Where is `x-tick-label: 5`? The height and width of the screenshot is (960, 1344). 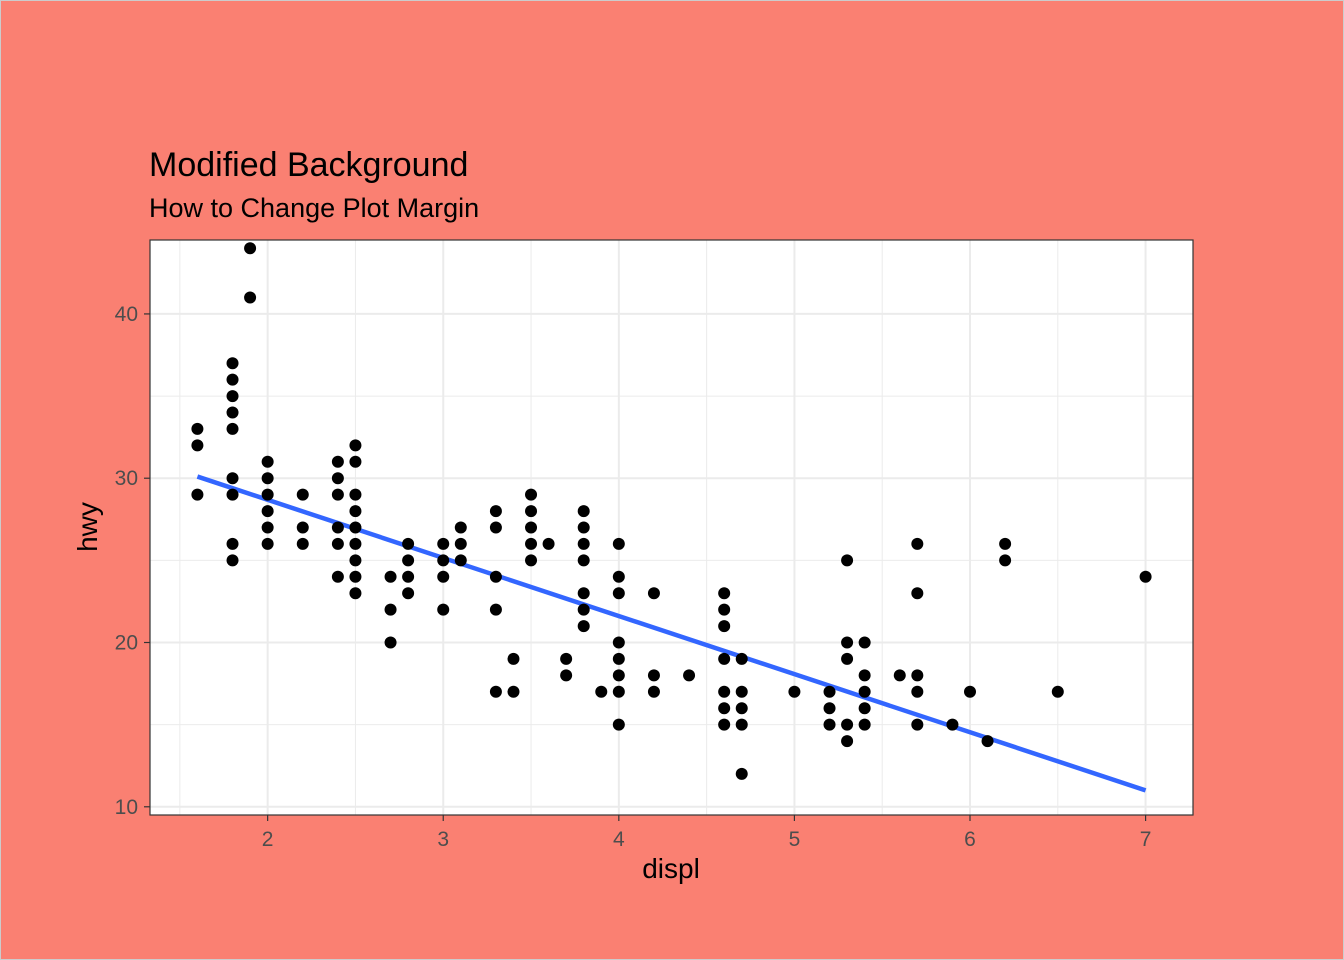
x-tick-label: 5 is located at coordinates (795, 839).